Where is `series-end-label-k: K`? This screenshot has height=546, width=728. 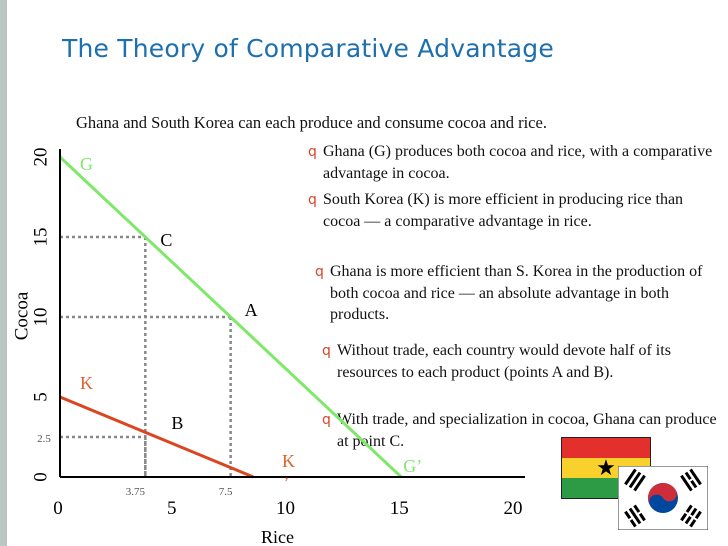 series-end-label-k: K is located at coordinates (288, 461).